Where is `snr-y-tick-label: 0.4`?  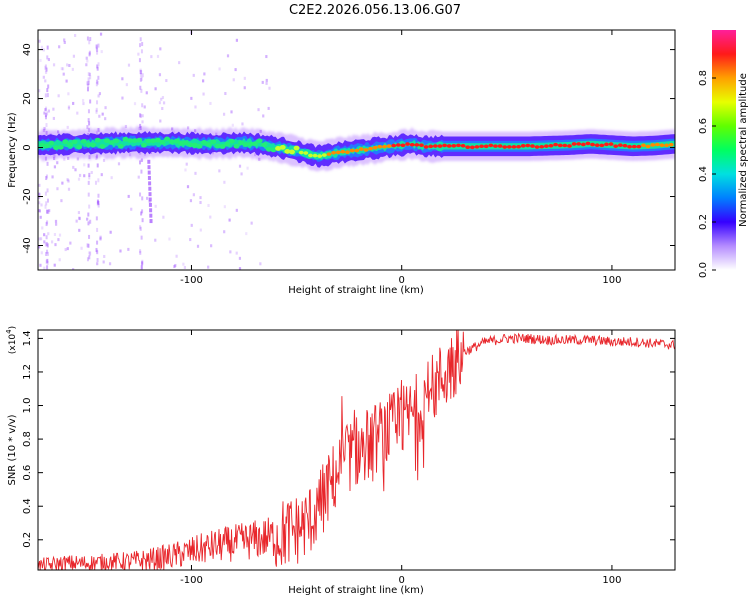
snr-y-tick-label: 0.4 is located at coordinates (27, 506).